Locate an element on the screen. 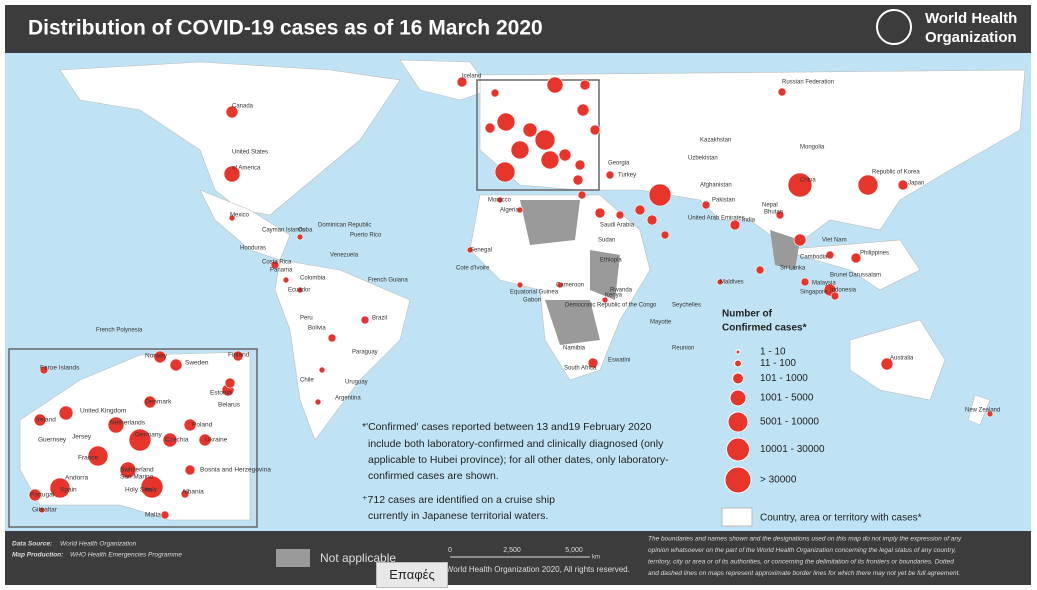  inset-label: Germany is located at coordinates (148, 435).